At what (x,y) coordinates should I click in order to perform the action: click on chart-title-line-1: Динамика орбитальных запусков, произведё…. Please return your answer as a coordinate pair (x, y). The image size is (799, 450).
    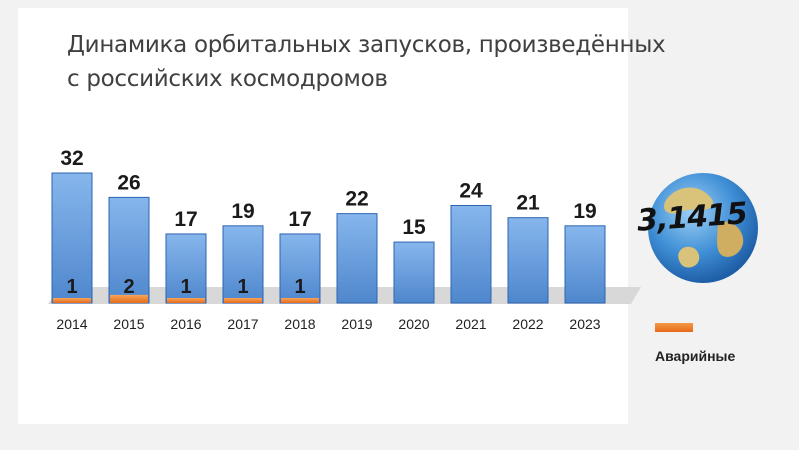
    Looking at the image, I should click on (366, 45).